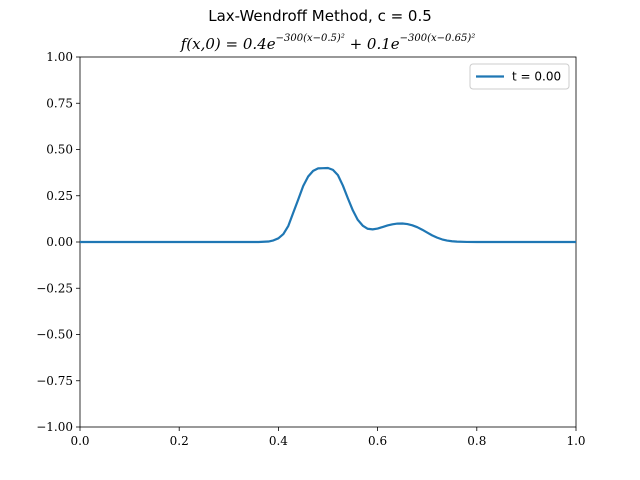 The image size is (640, 480). Describe the element at coordinates (476, 441) in the screenshot. I see `x-tick-label: 0.8` at that location.